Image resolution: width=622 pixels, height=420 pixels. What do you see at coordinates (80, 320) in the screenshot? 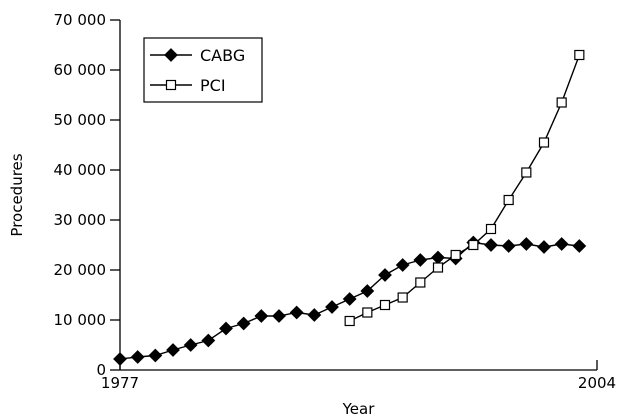
I see `y-tick-label: 10 000` at bounding box center [80, 320].